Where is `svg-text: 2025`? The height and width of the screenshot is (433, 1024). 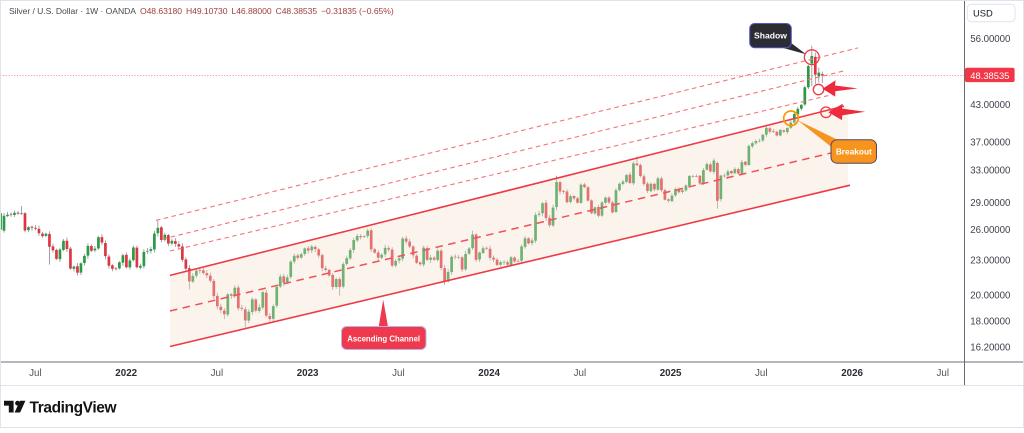 svg-text: 2025 is located at coordinates (671, 373).